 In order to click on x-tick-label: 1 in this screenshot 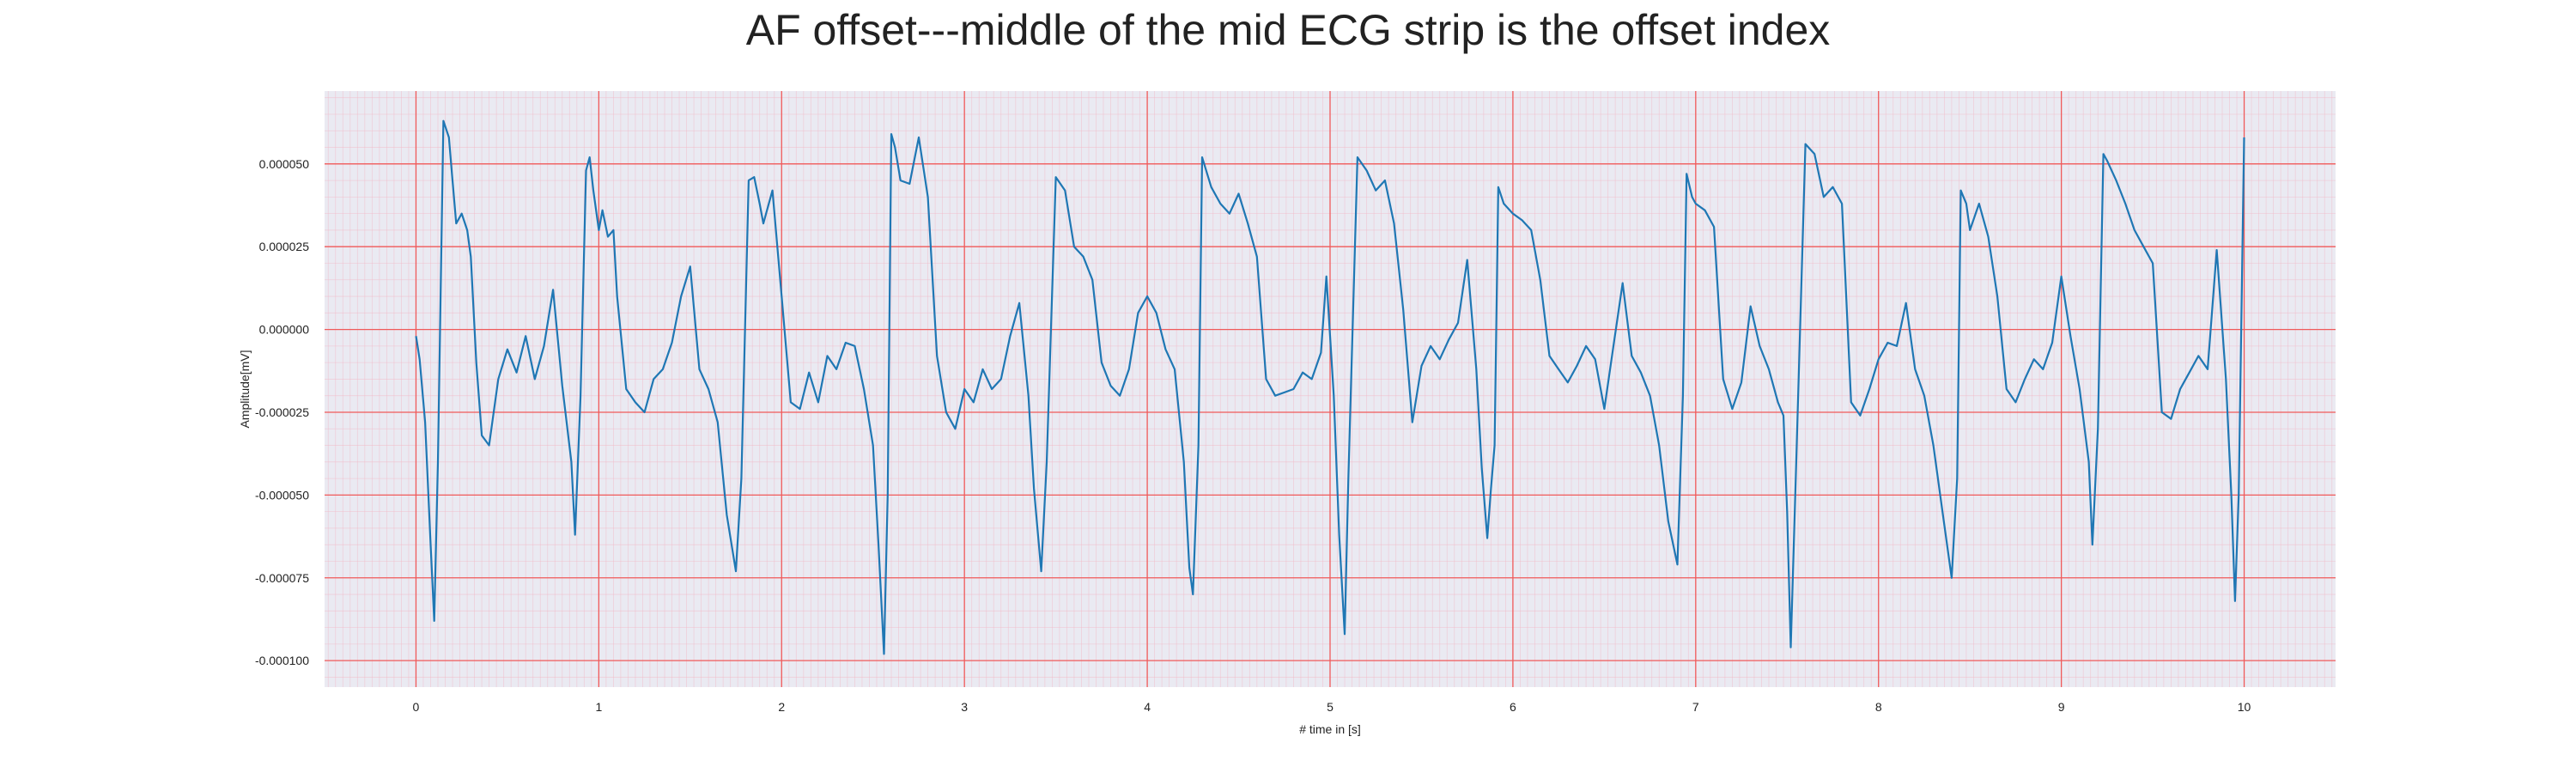, I will do `click(598, 707)`.